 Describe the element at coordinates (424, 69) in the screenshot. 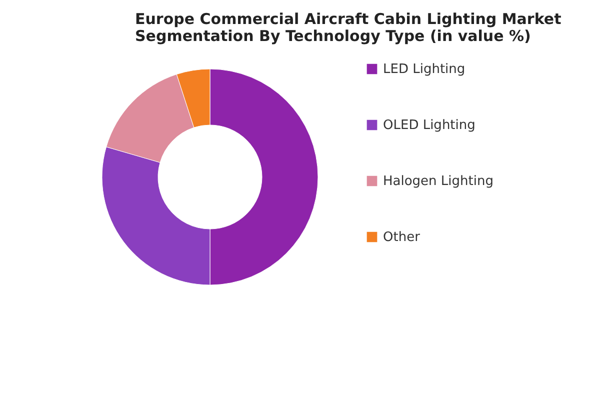

I see `legend-label: LED Lighting` at that location.